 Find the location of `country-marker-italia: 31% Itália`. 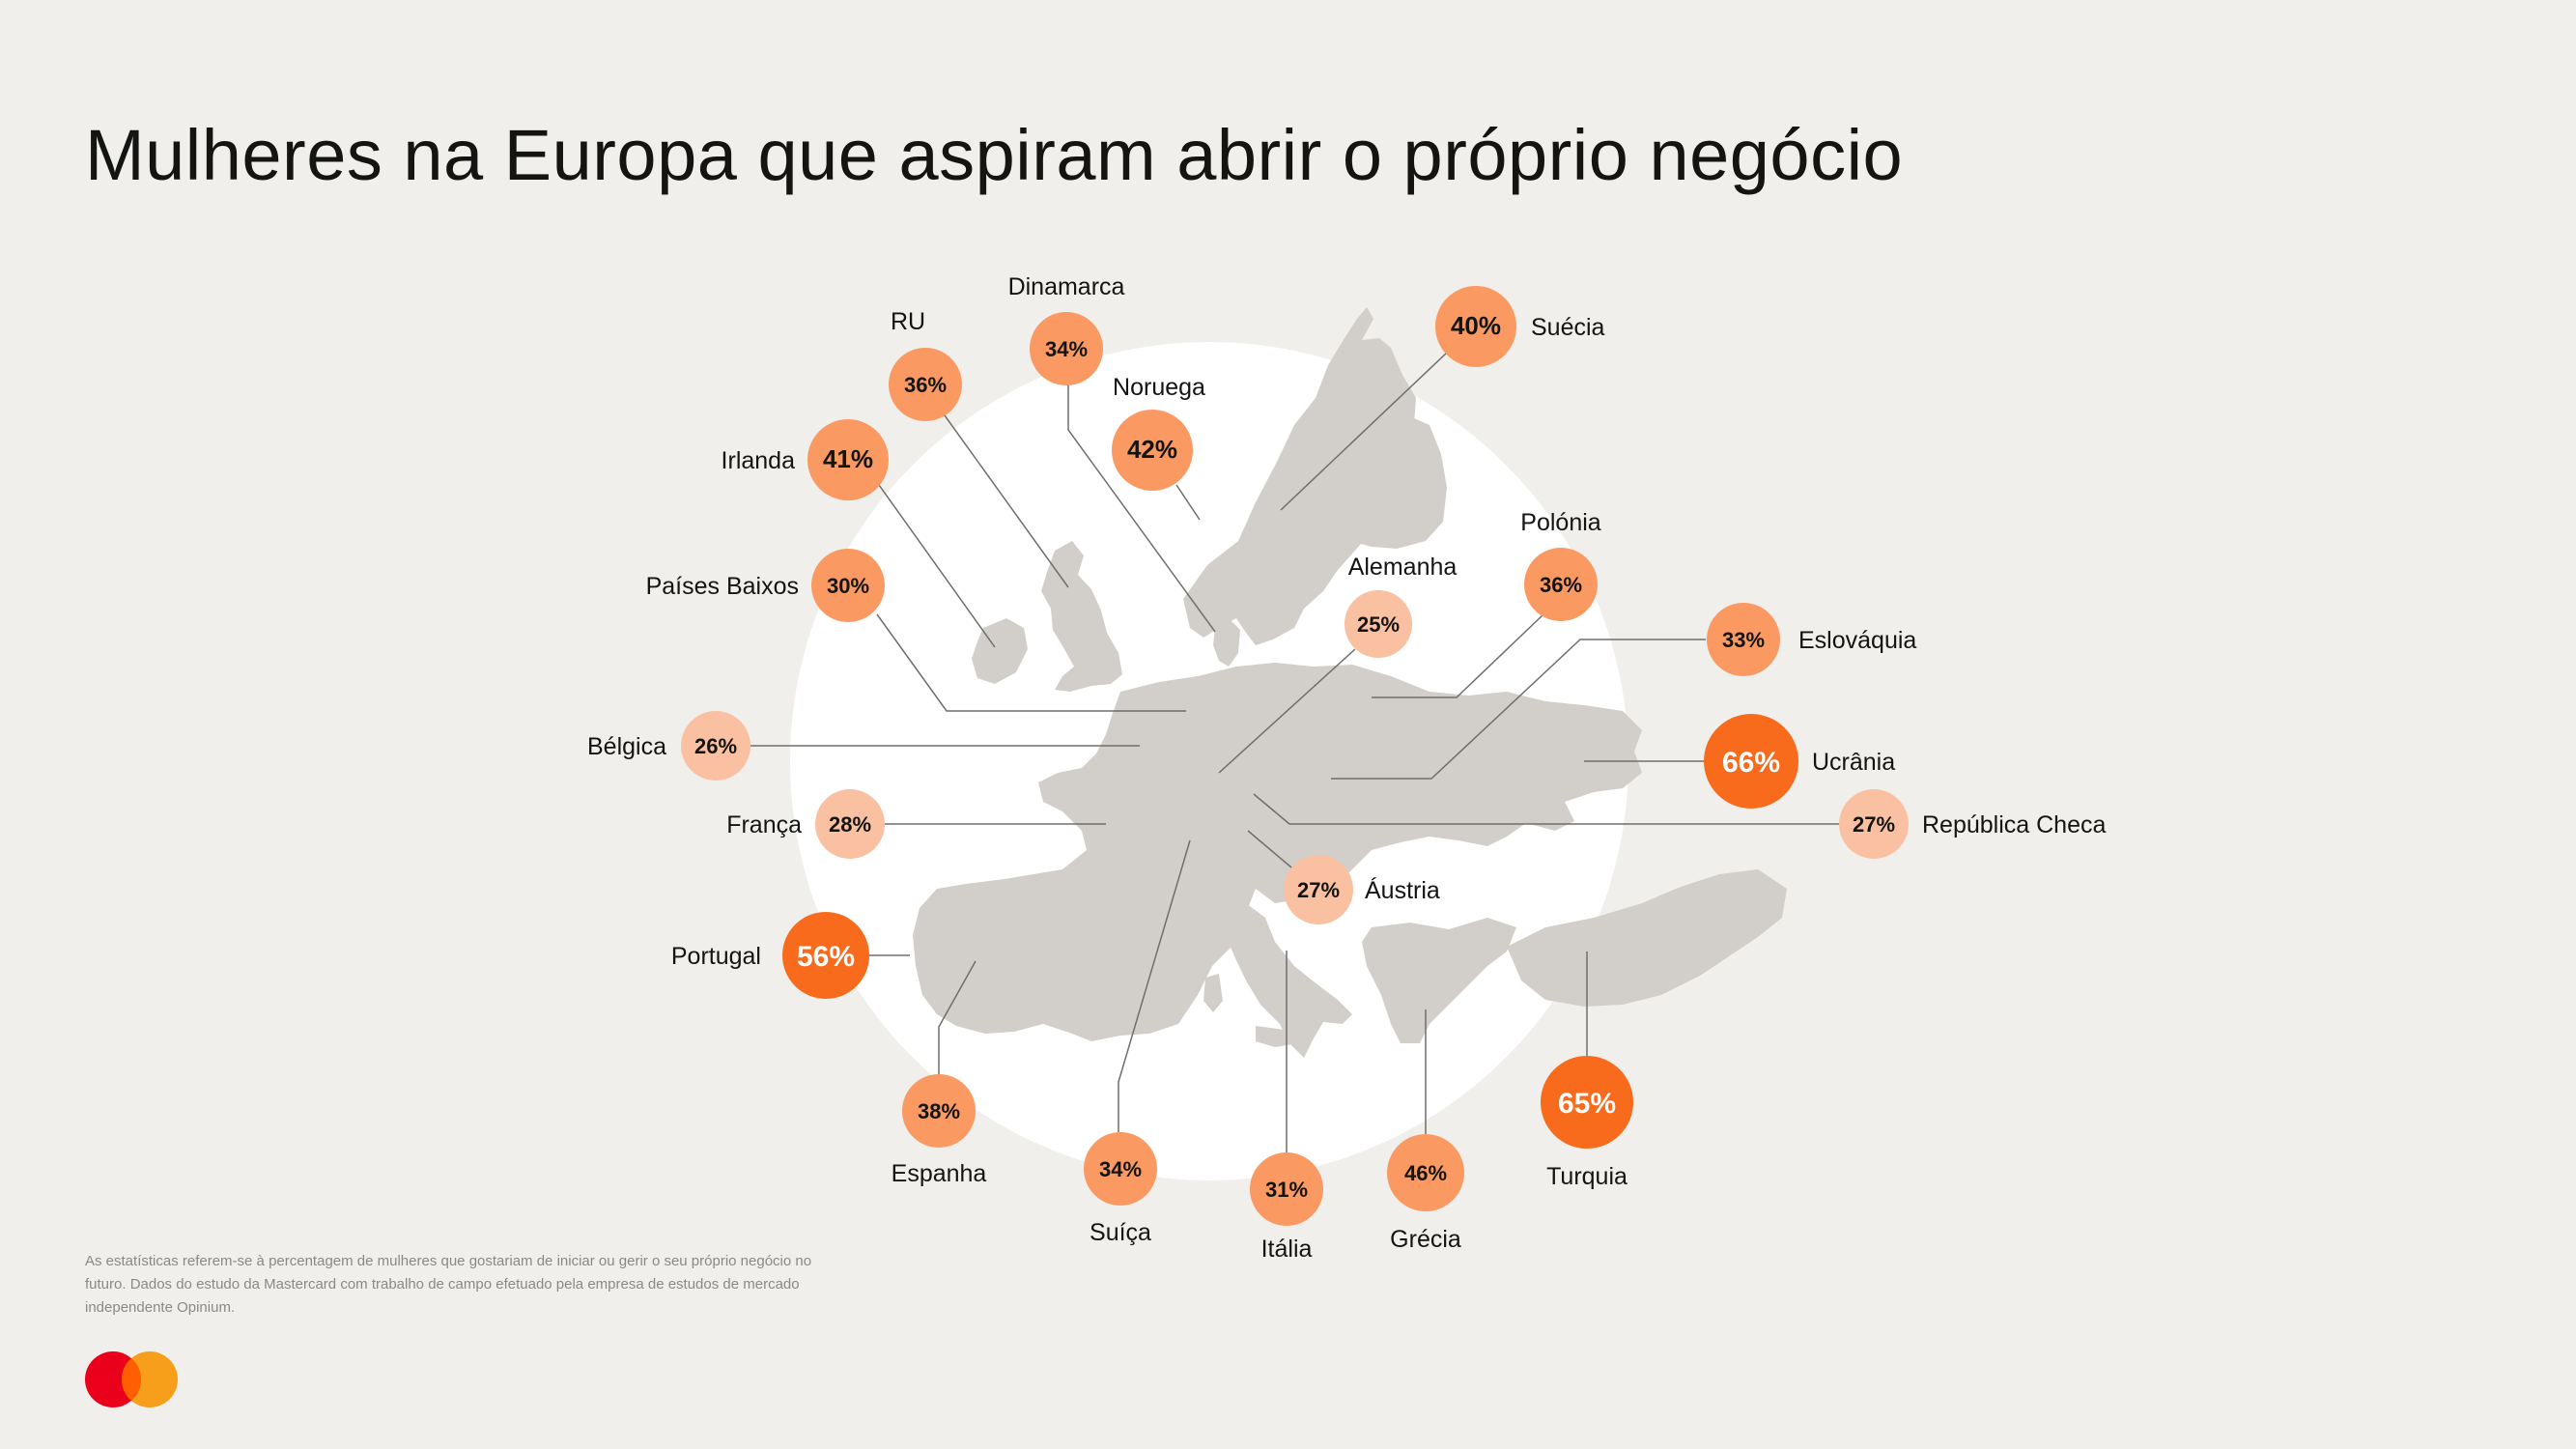

country-marker-italia: 31% Itália is located at coordinates (1286, 1207).